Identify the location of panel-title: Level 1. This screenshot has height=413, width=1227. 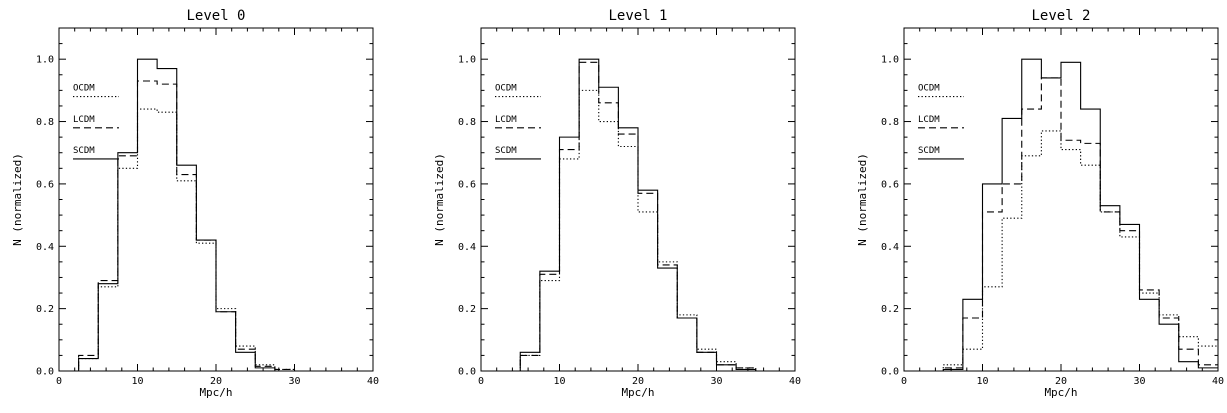
(637, 16).